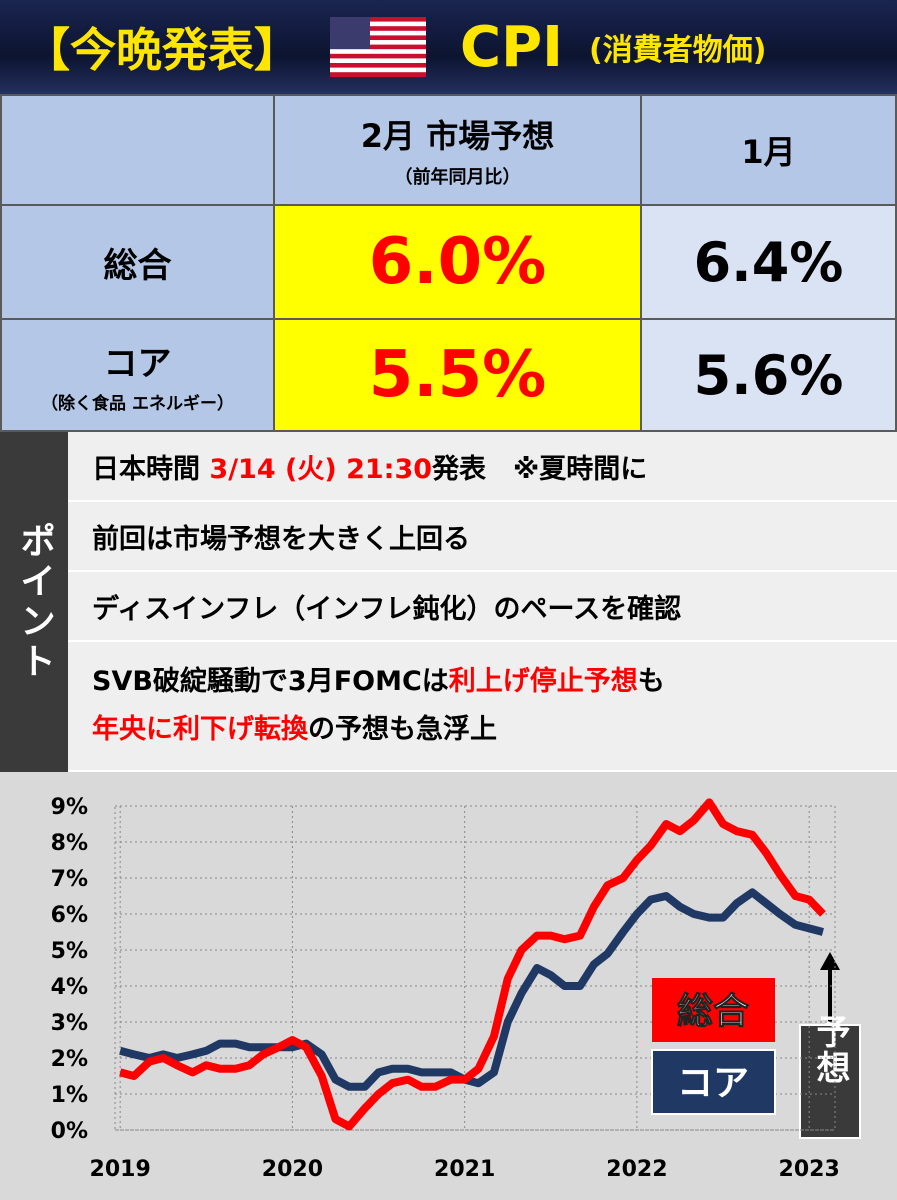 The height and width of the screenshot is (1200, 897). What do you see at coordinates (402, 729) in the screenshot?
I see `text: の予想も急浮上` at bounding box center [402, 729].